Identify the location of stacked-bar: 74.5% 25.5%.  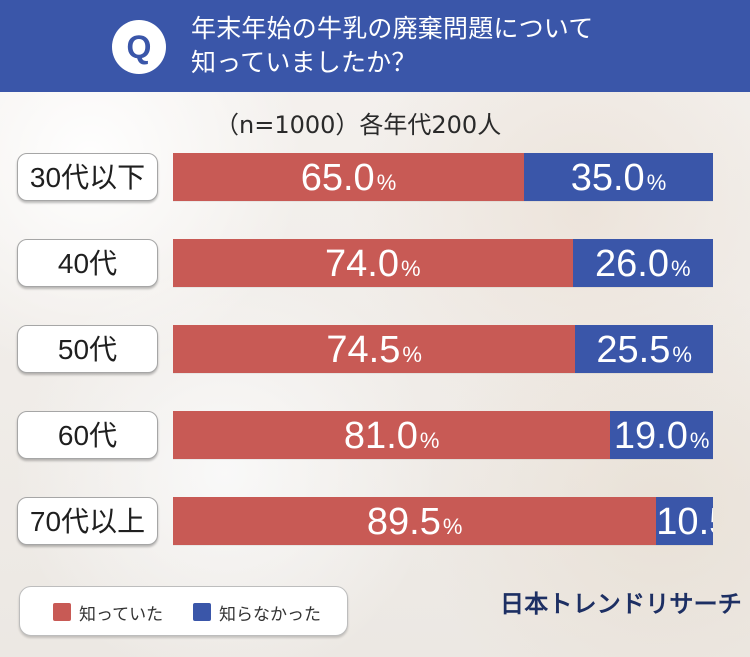
(443, 349).